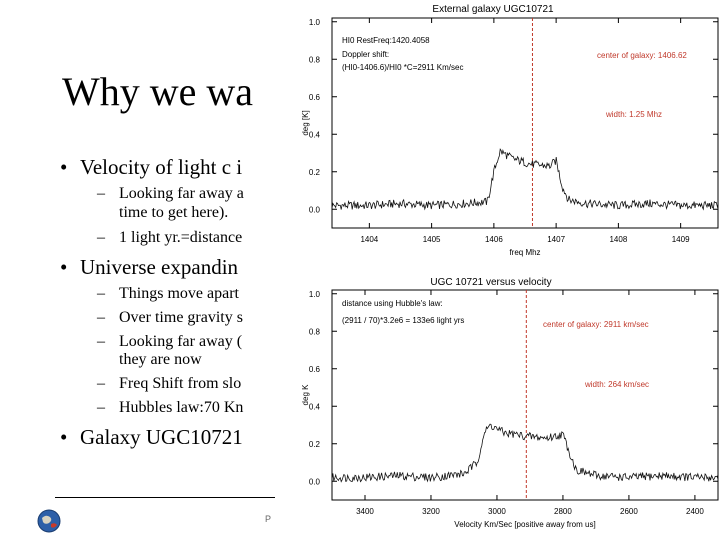 This screenshot has height=540, width=720. Describe the element at coordinates (49, 521) in the screenshot. I see `globe-logo-icon` at that location.